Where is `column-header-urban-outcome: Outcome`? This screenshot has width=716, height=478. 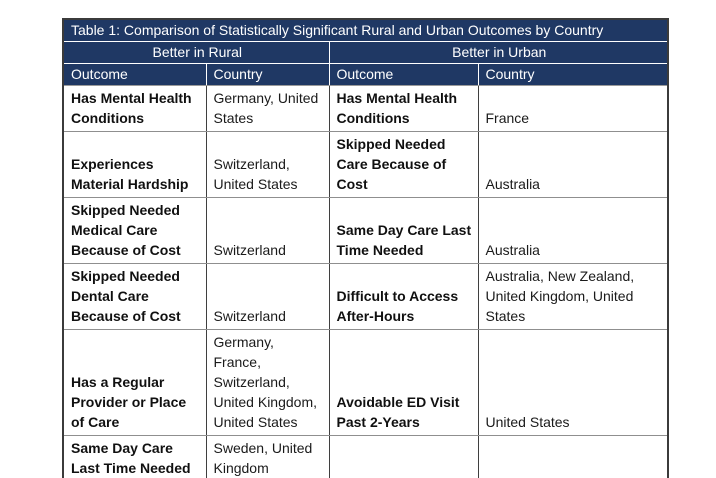
column-header-urban-outcome: Outcome is located at coordinates (403, 74).